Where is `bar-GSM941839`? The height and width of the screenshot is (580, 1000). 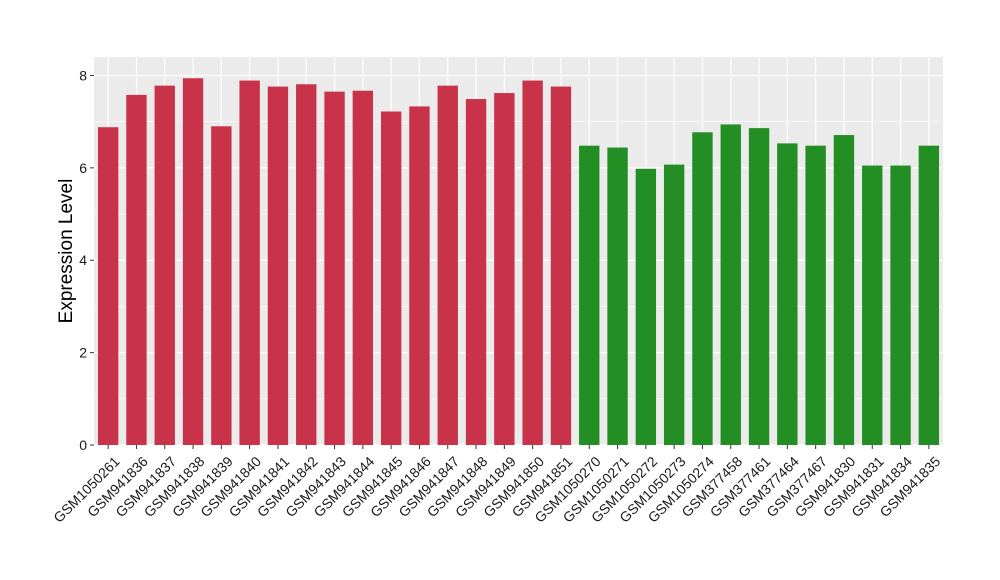
bar-GSM941839 is located at coordinates (221, 285).